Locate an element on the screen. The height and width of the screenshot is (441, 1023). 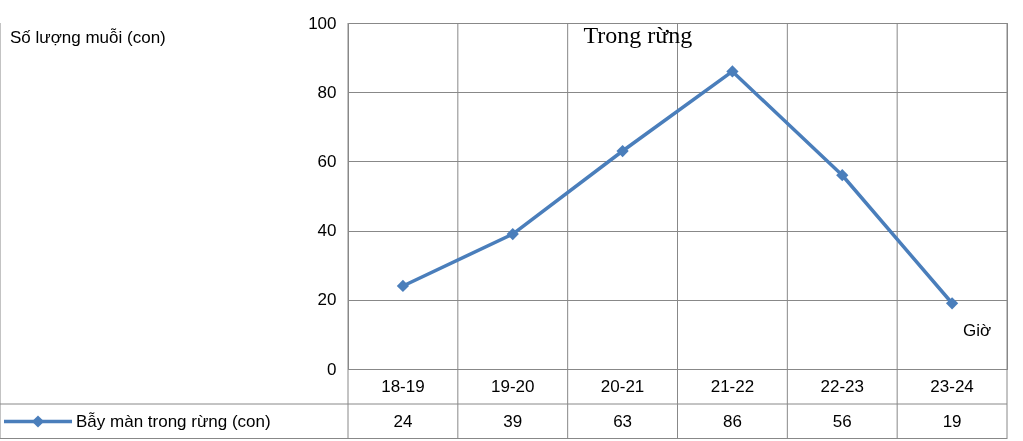
chart-title: Trong rừng is located at coordinates (638, 35).